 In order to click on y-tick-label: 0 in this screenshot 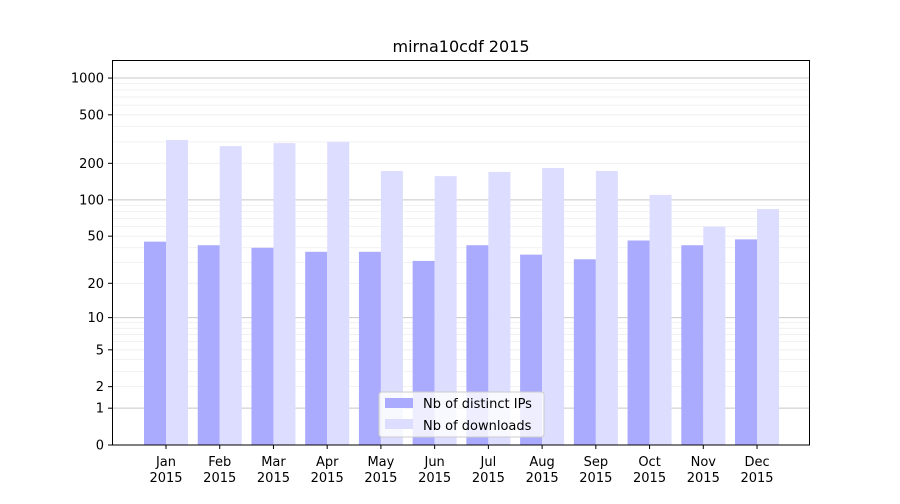, I will do `click(100, 446)`.